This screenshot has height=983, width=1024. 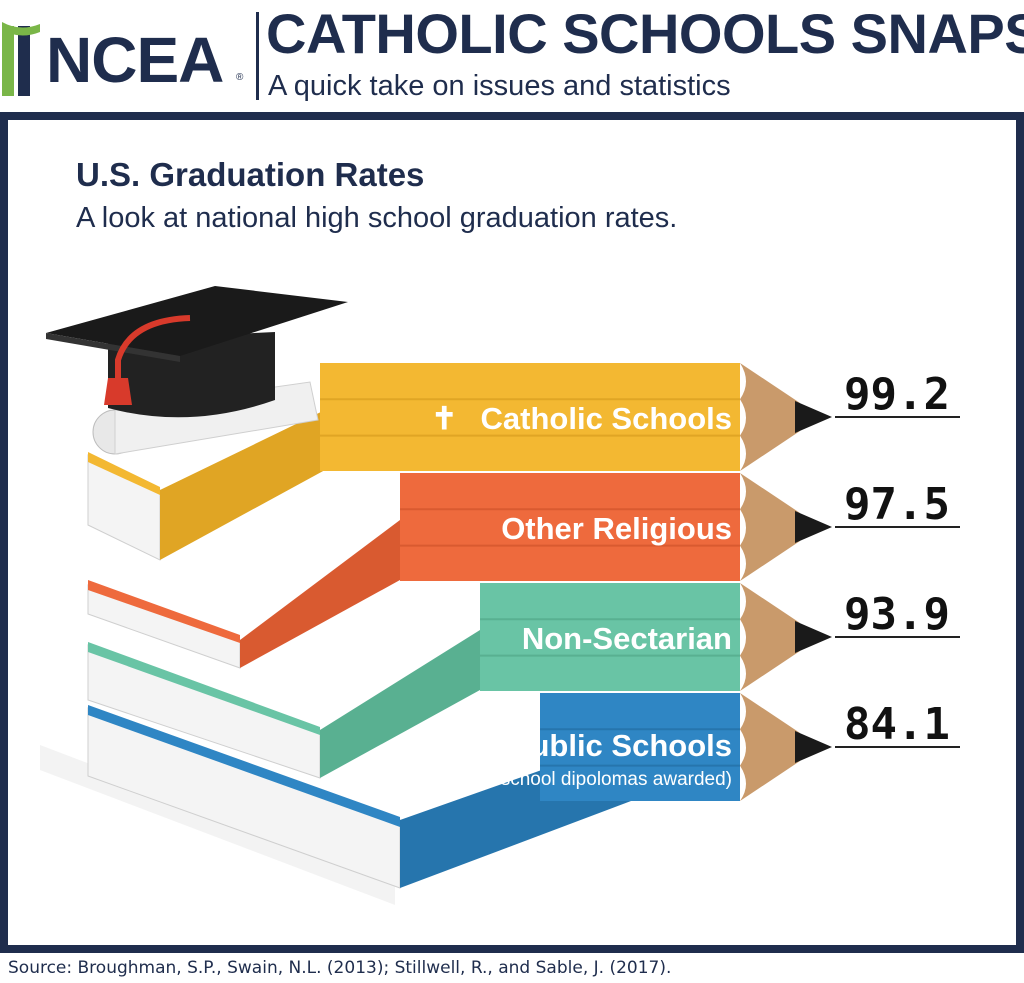 What do you see at coordinates (444, 418) in the screenshot?
I see `cross-icon: ✝` at bounding box center [444, 418].